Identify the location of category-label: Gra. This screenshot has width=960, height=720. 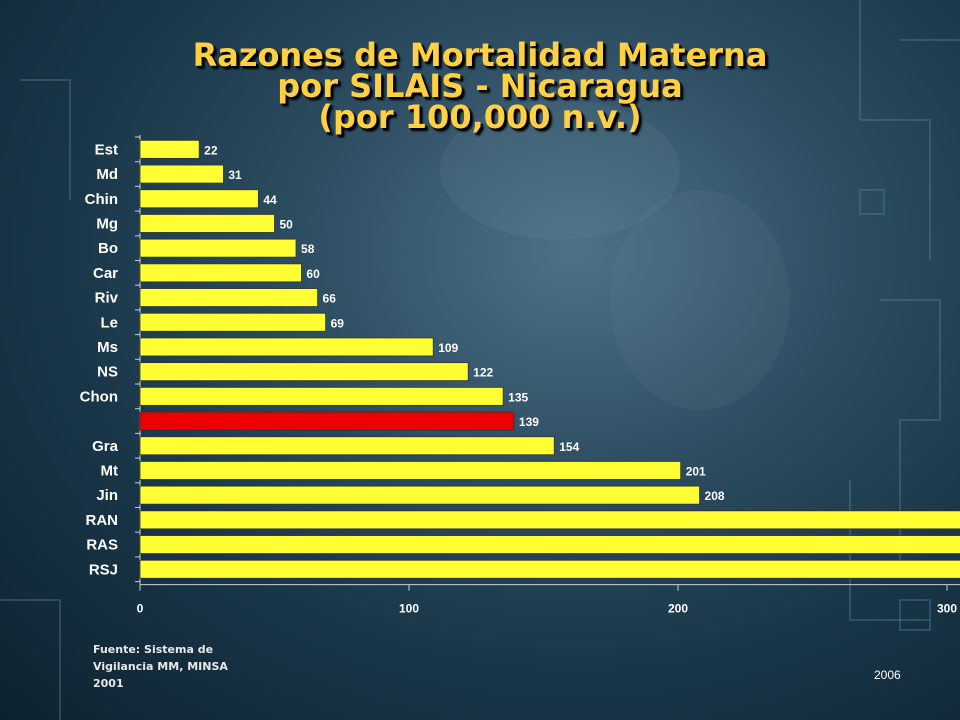
(105, 446).